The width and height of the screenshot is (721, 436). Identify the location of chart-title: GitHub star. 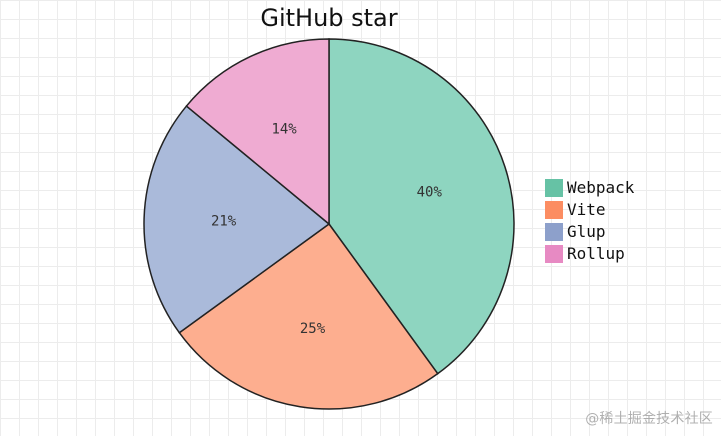
(328, 18).